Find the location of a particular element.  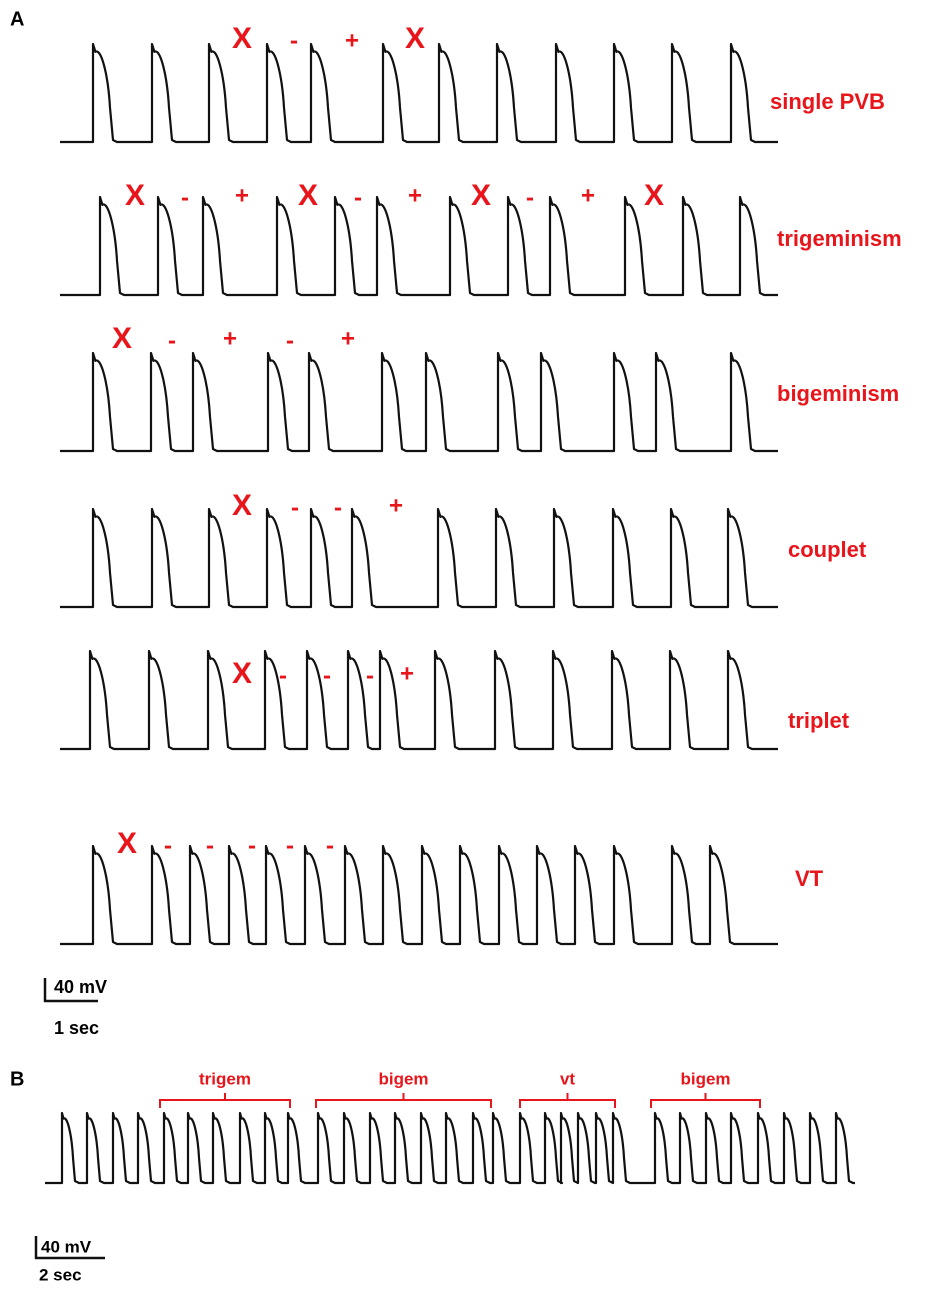

panel-label: B is located at coordinates (17, 1079).